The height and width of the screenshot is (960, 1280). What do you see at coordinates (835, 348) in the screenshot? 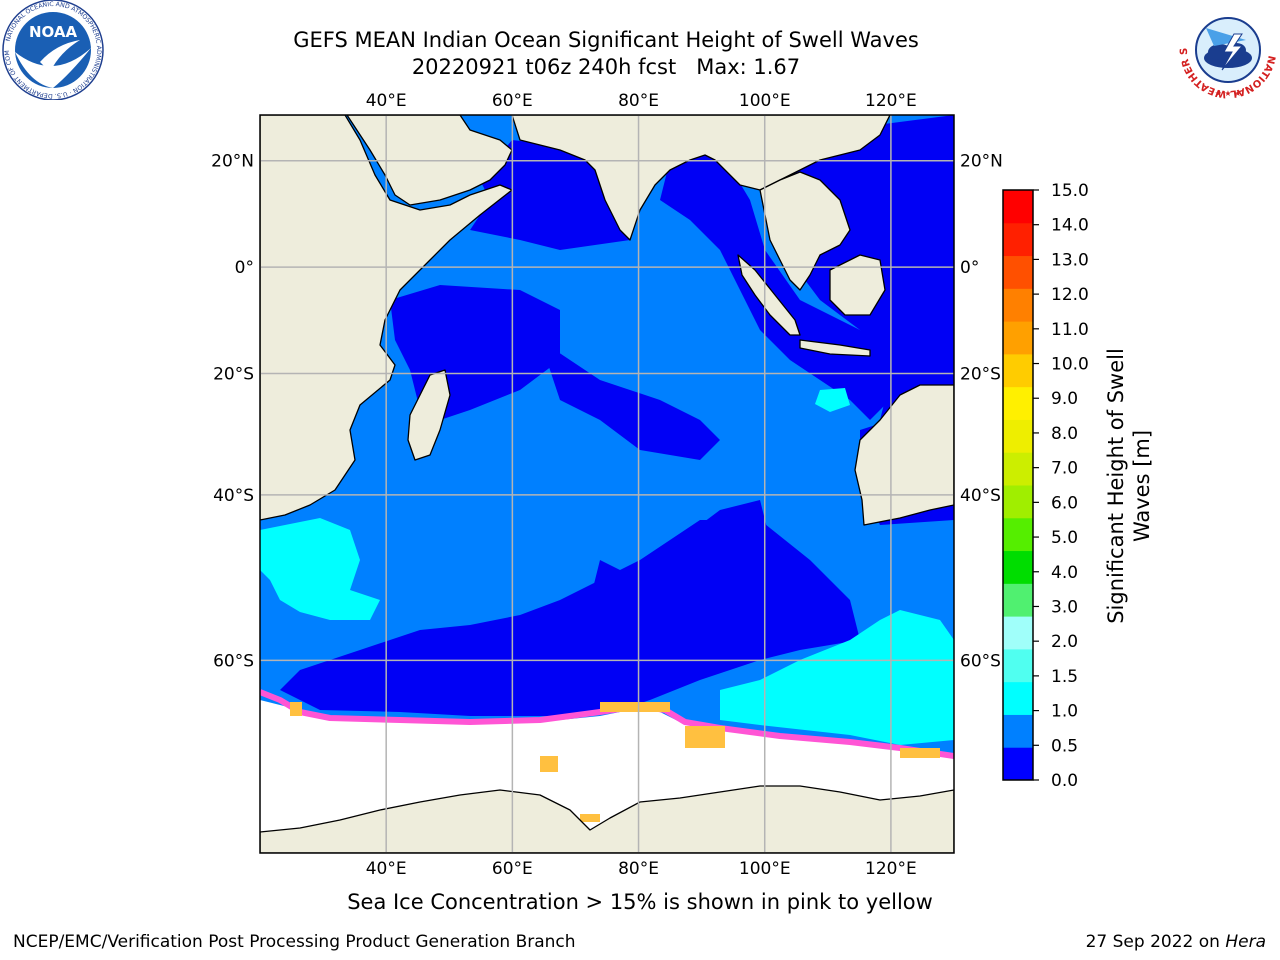
I see `java-land` at bounding box center [835, 348].